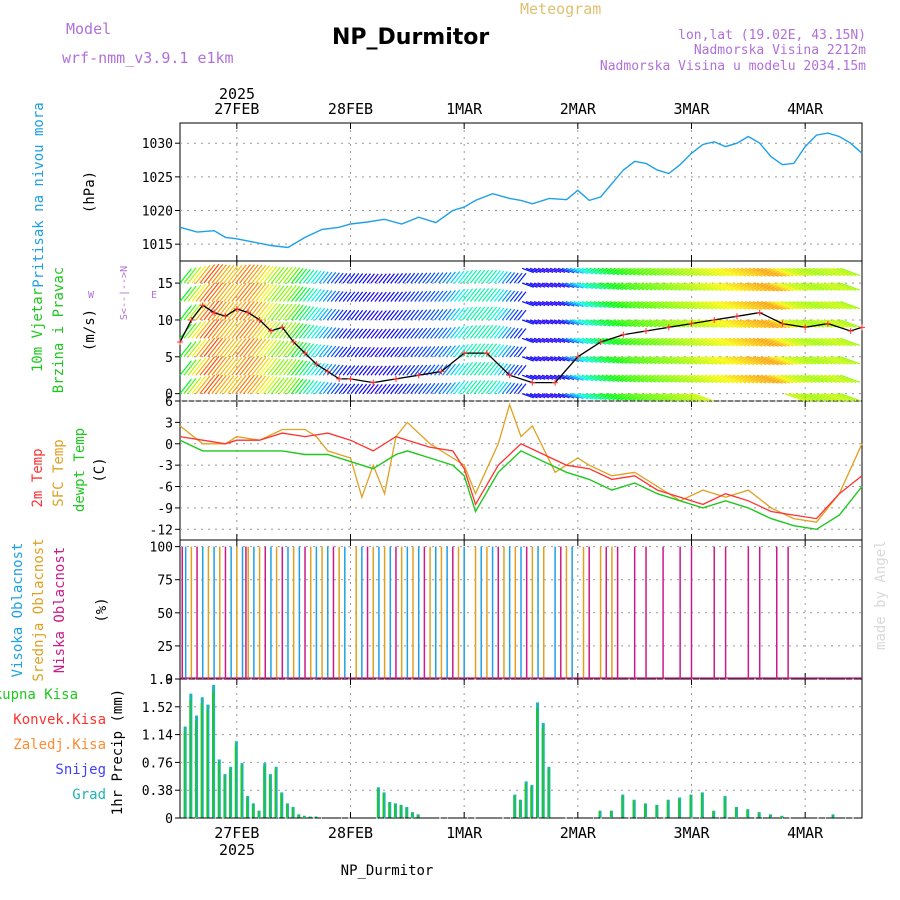 This screenshot has width=900, height=900. What do you see at coordinates (578, 109) in the screenshot?
I see `top-date-label: 2MAR` at bounding box center [578, 109].